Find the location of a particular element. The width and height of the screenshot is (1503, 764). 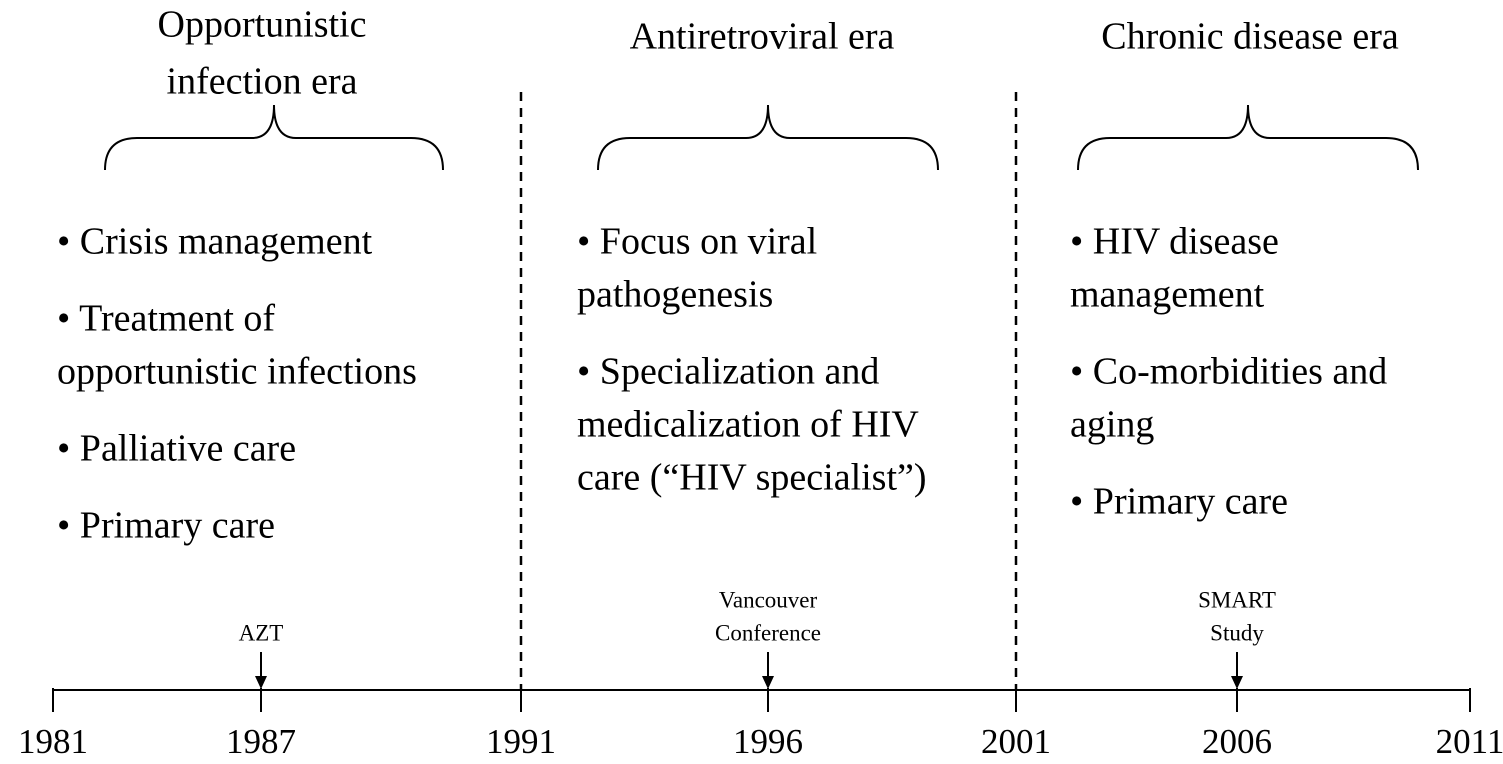

year-label: 1981 is located at coordinates (53, 741).